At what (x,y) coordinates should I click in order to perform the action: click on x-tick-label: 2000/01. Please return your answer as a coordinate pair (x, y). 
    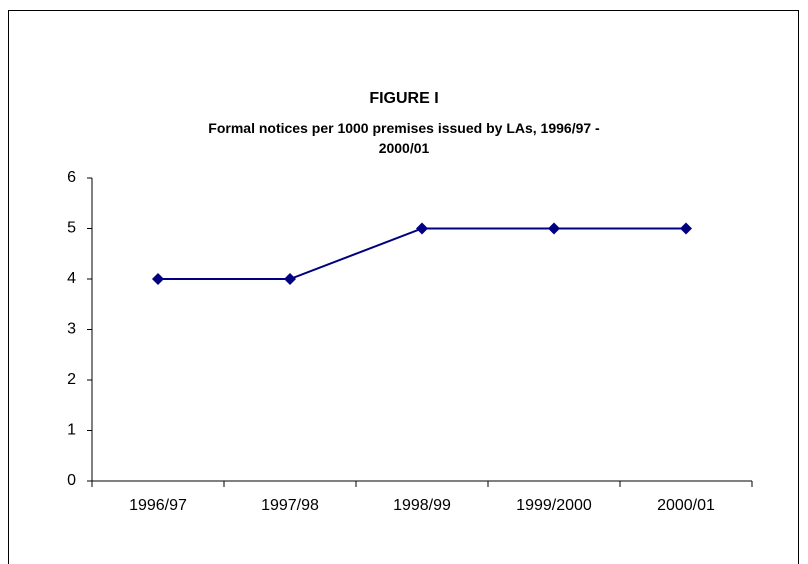
    Looking at the image, I should click on (686, 505).